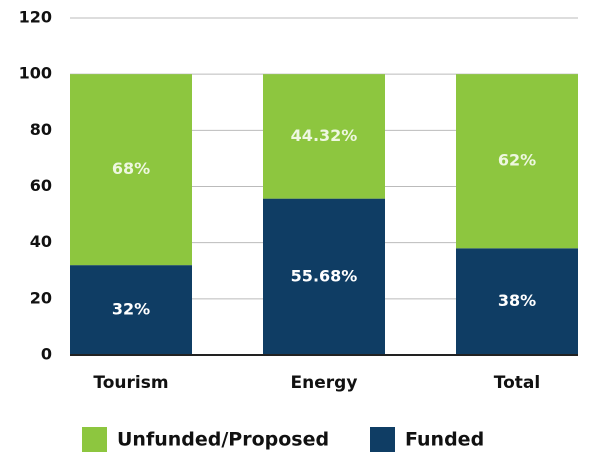 The width and height of the screenshot is (590, 457). Describe the element at coordinates (324, 383) in the screenshot. I see `x-tick-label: Energy` at that location.